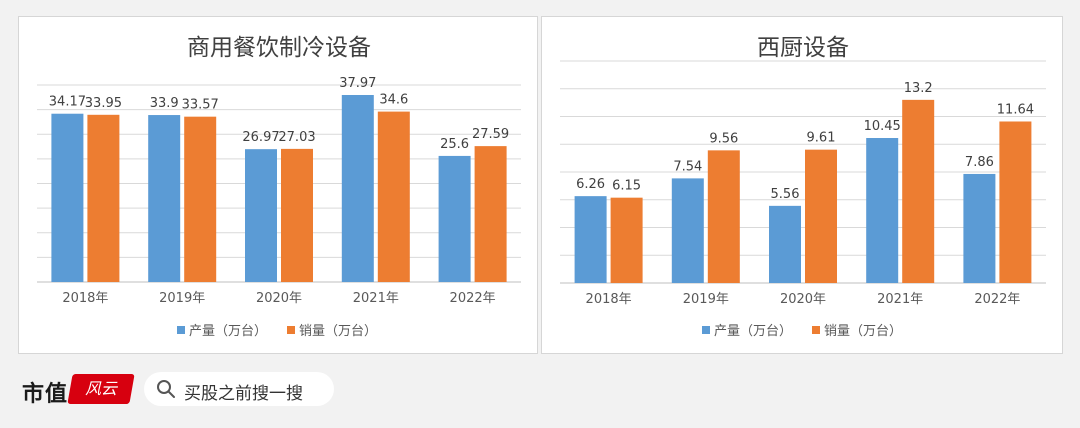  What do you see at coordinates (166, 389) in the screenshot?
I see `search-icon` at bounding box center [166, 389].